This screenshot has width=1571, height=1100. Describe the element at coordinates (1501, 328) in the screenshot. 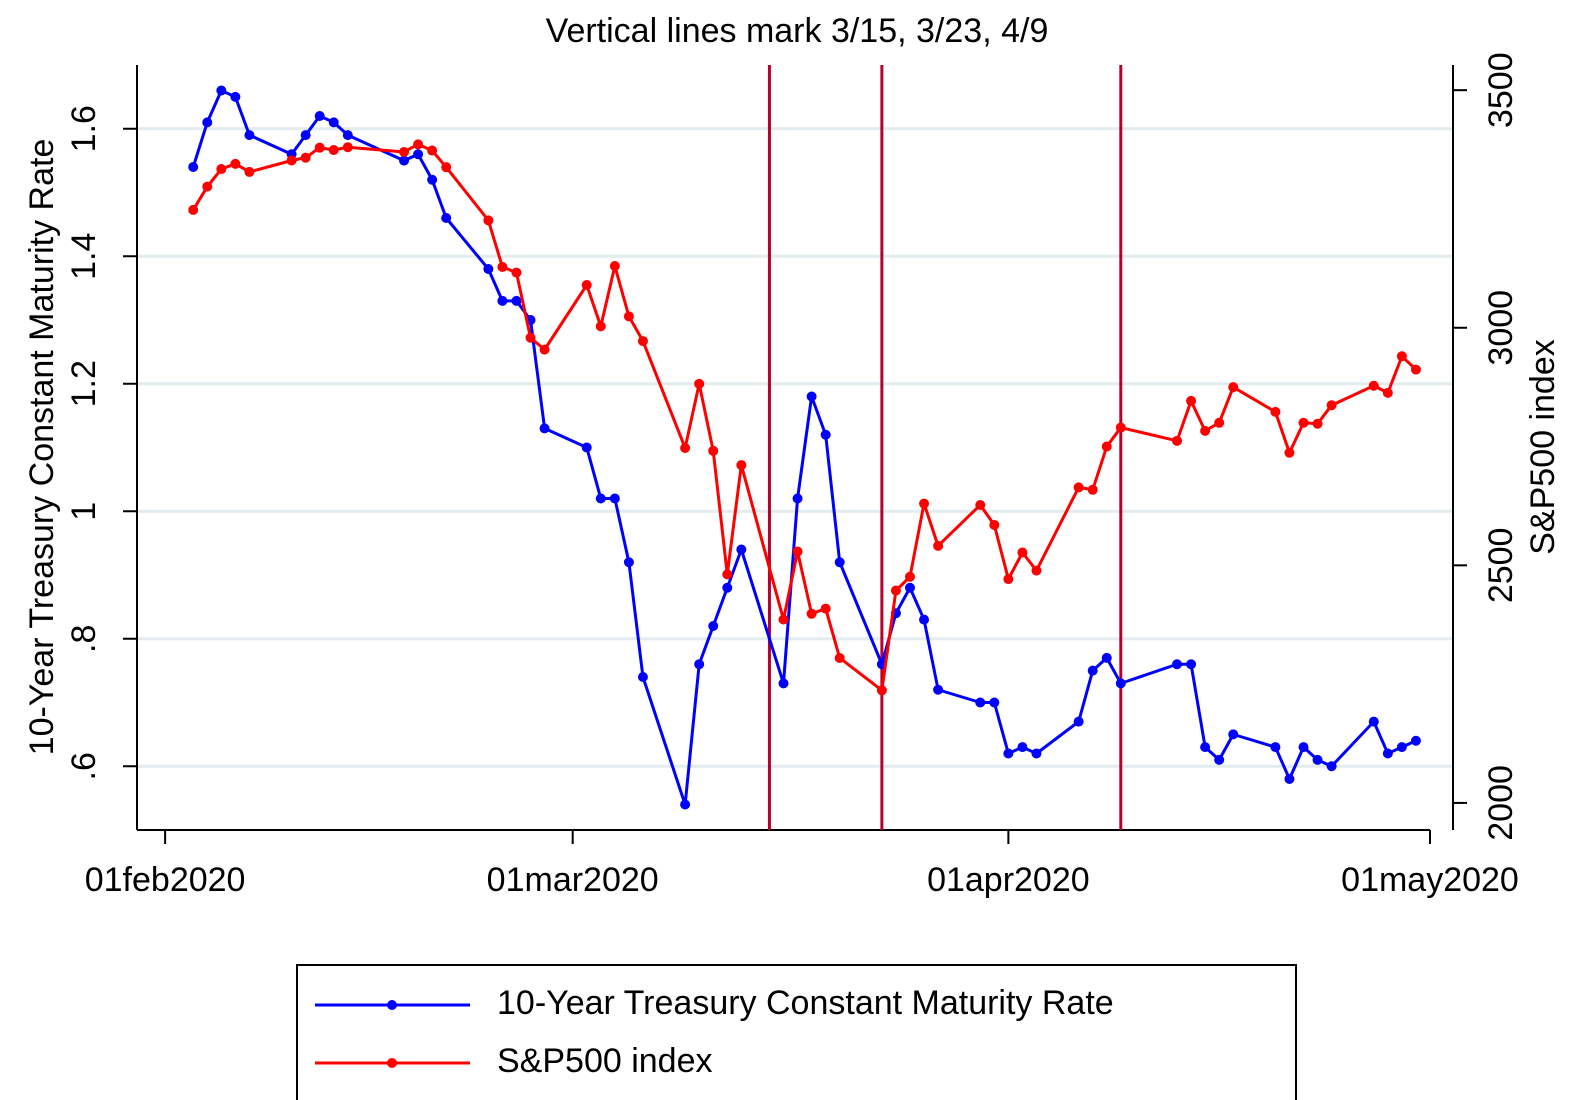

I see `y2-tick-label: 3000` at that location.